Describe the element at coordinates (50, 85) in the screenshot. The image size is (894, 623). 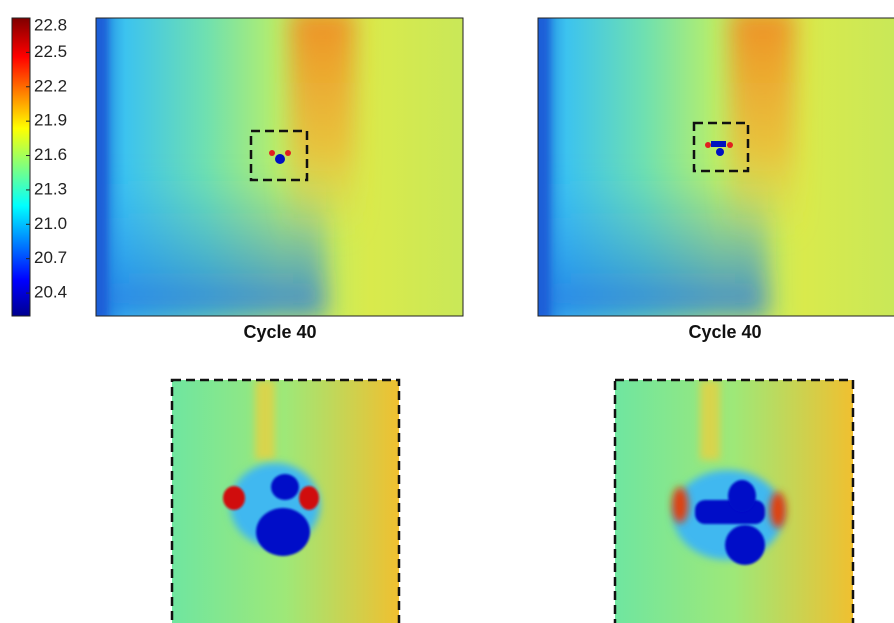
I see `colorbar-tick-label: 22.2` at that location.